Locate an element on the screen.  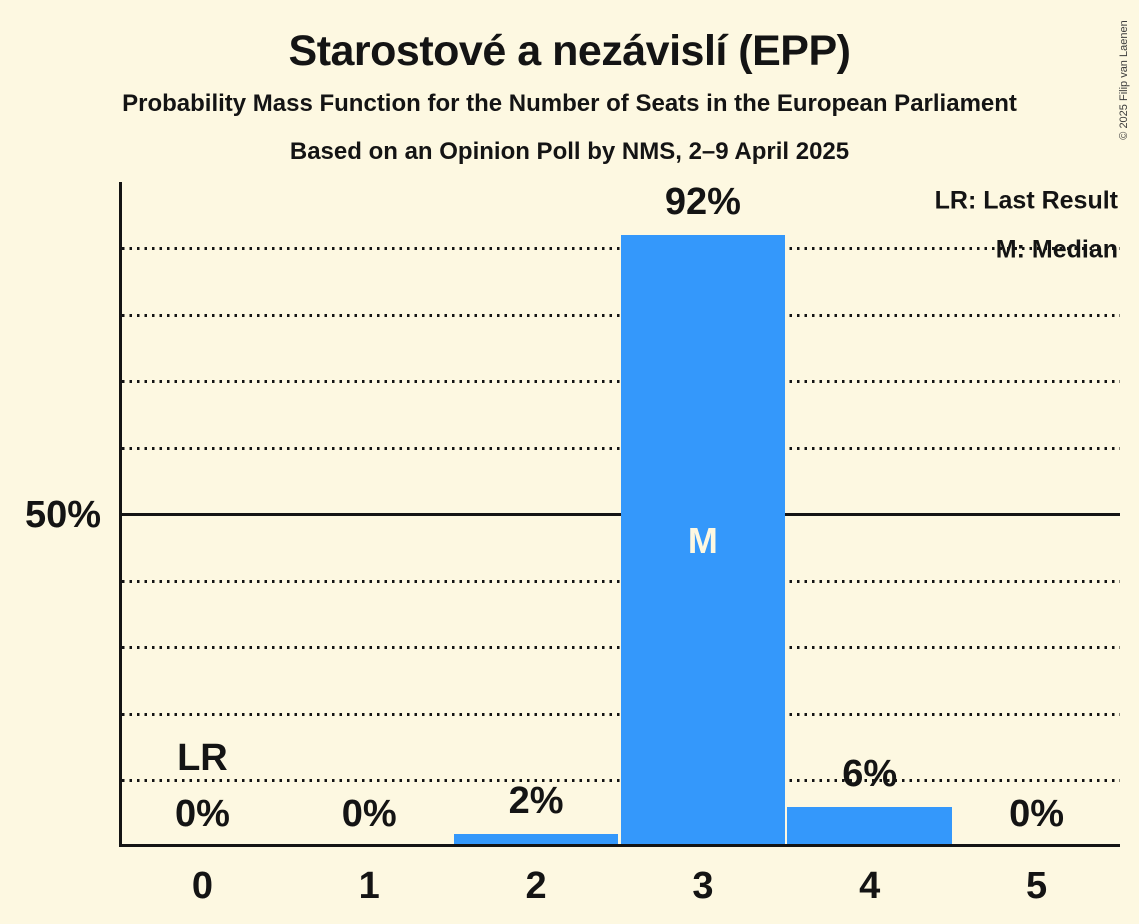
value-label-seat-4: 6% is located at coordinates (870, 774).